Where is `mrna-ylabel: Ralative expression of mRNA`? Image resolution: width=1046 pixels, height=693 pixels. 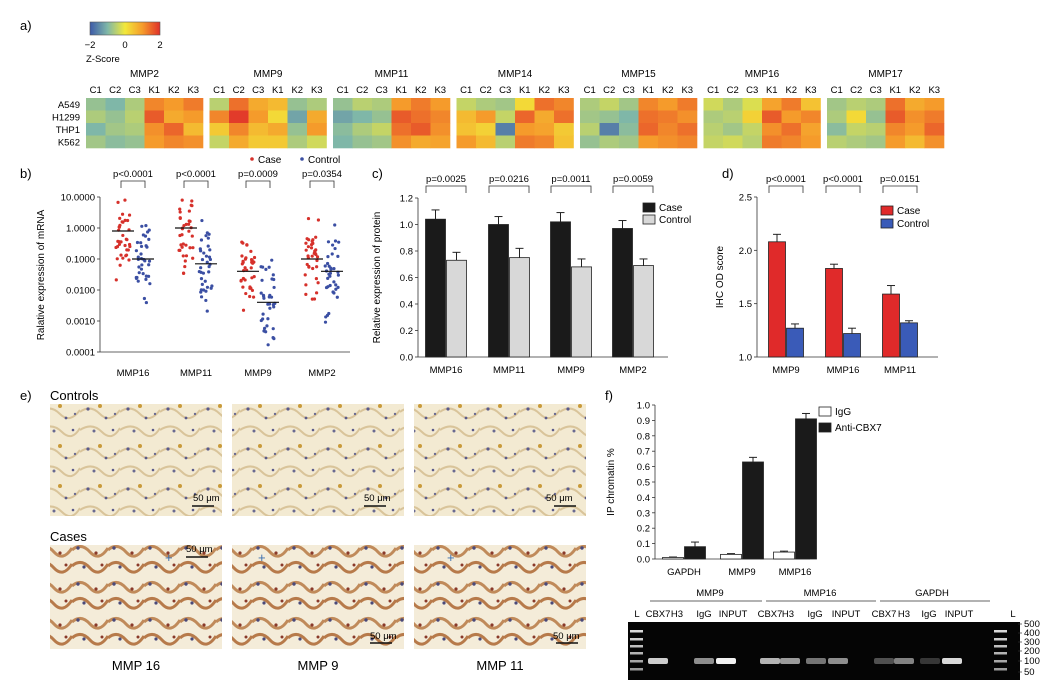
mrna-ylabel: Ralative expression of mRNA is located at coordinates (41, 274).